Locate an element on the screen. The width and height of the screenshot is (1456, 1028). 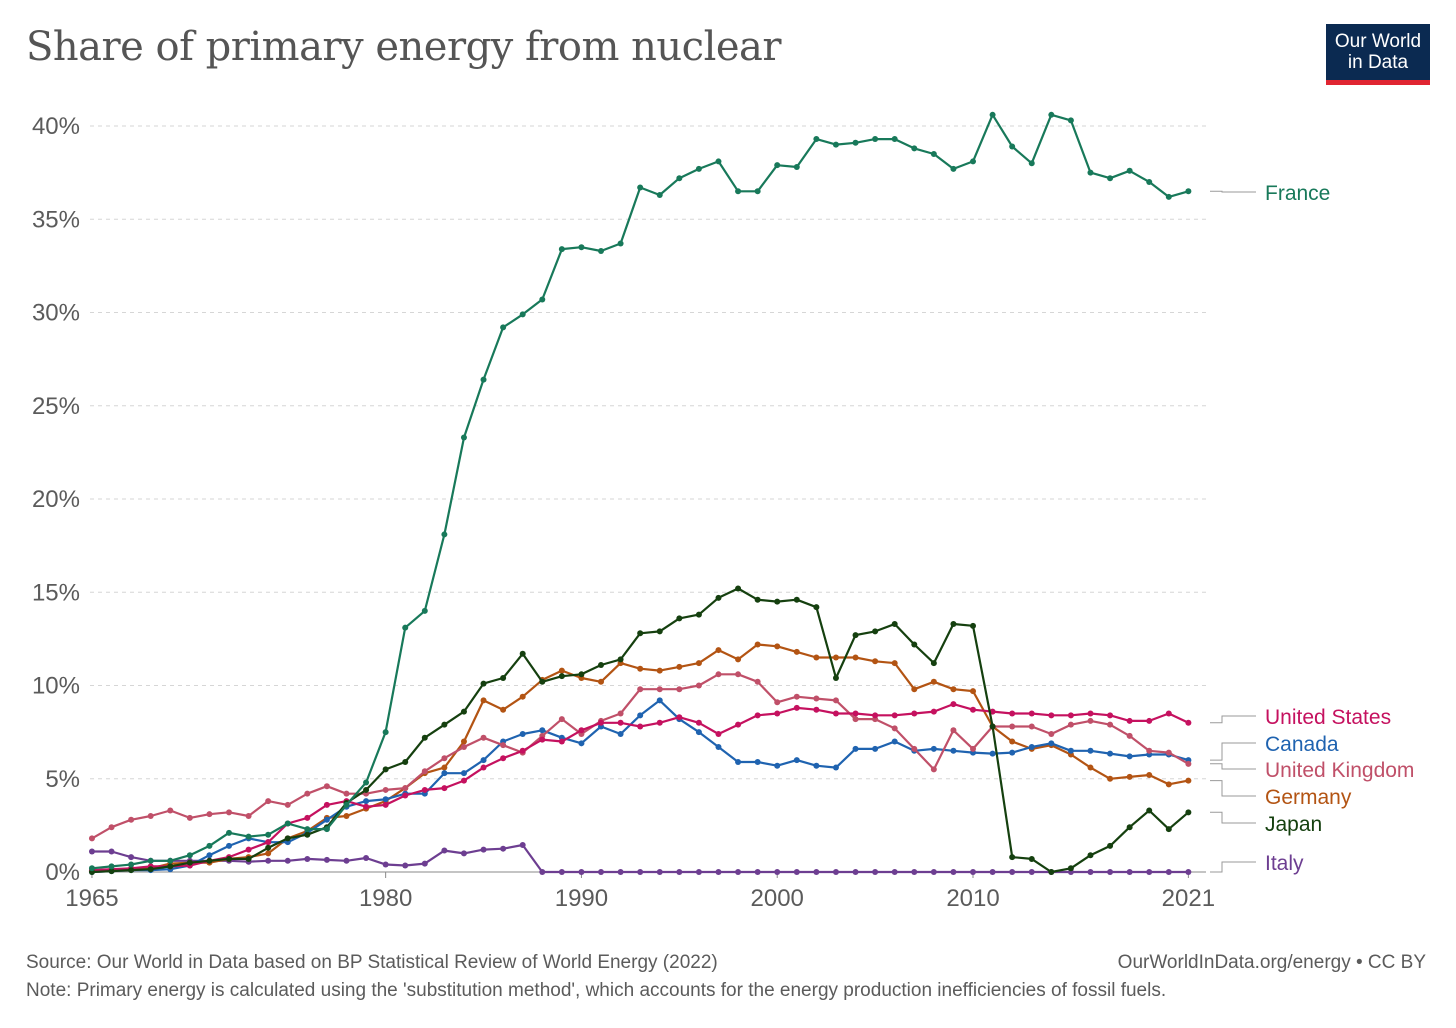
series-label-germany: Germany is located at coordinates (1308, 797).